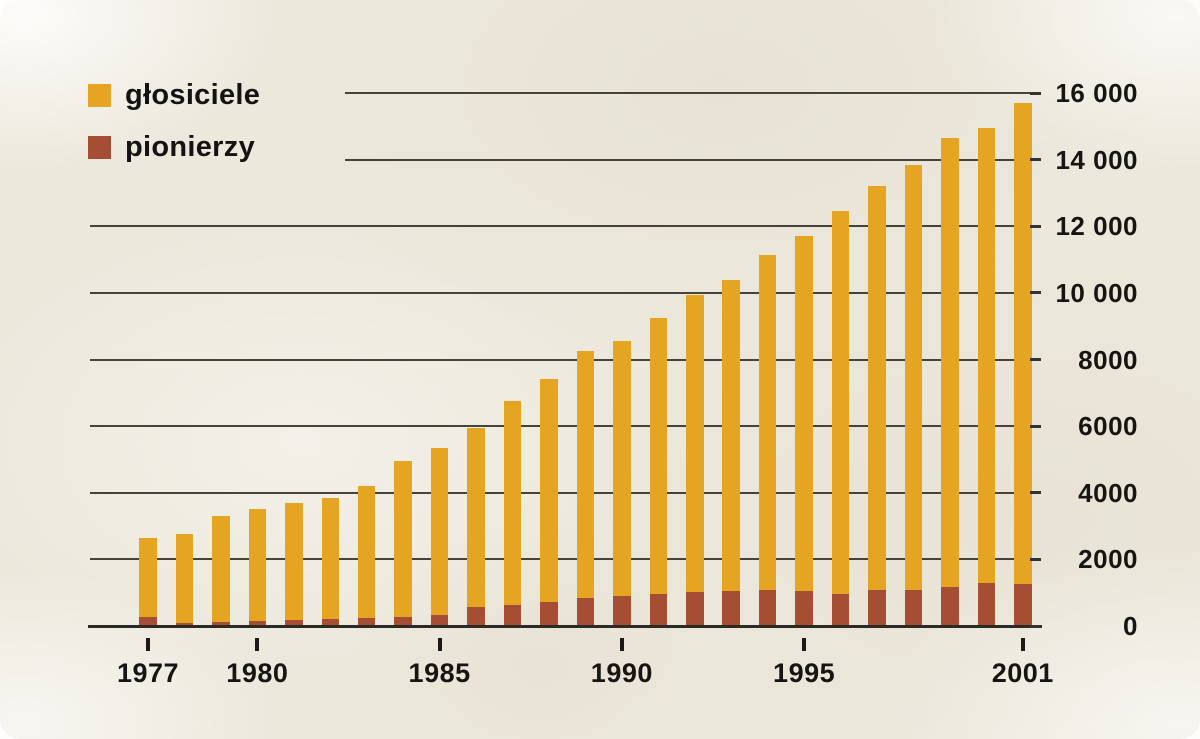 Image resolution: width=1200 pixels, height=739 pixels. I want to click on bar-1997-glosiciele, so click(877, 406).